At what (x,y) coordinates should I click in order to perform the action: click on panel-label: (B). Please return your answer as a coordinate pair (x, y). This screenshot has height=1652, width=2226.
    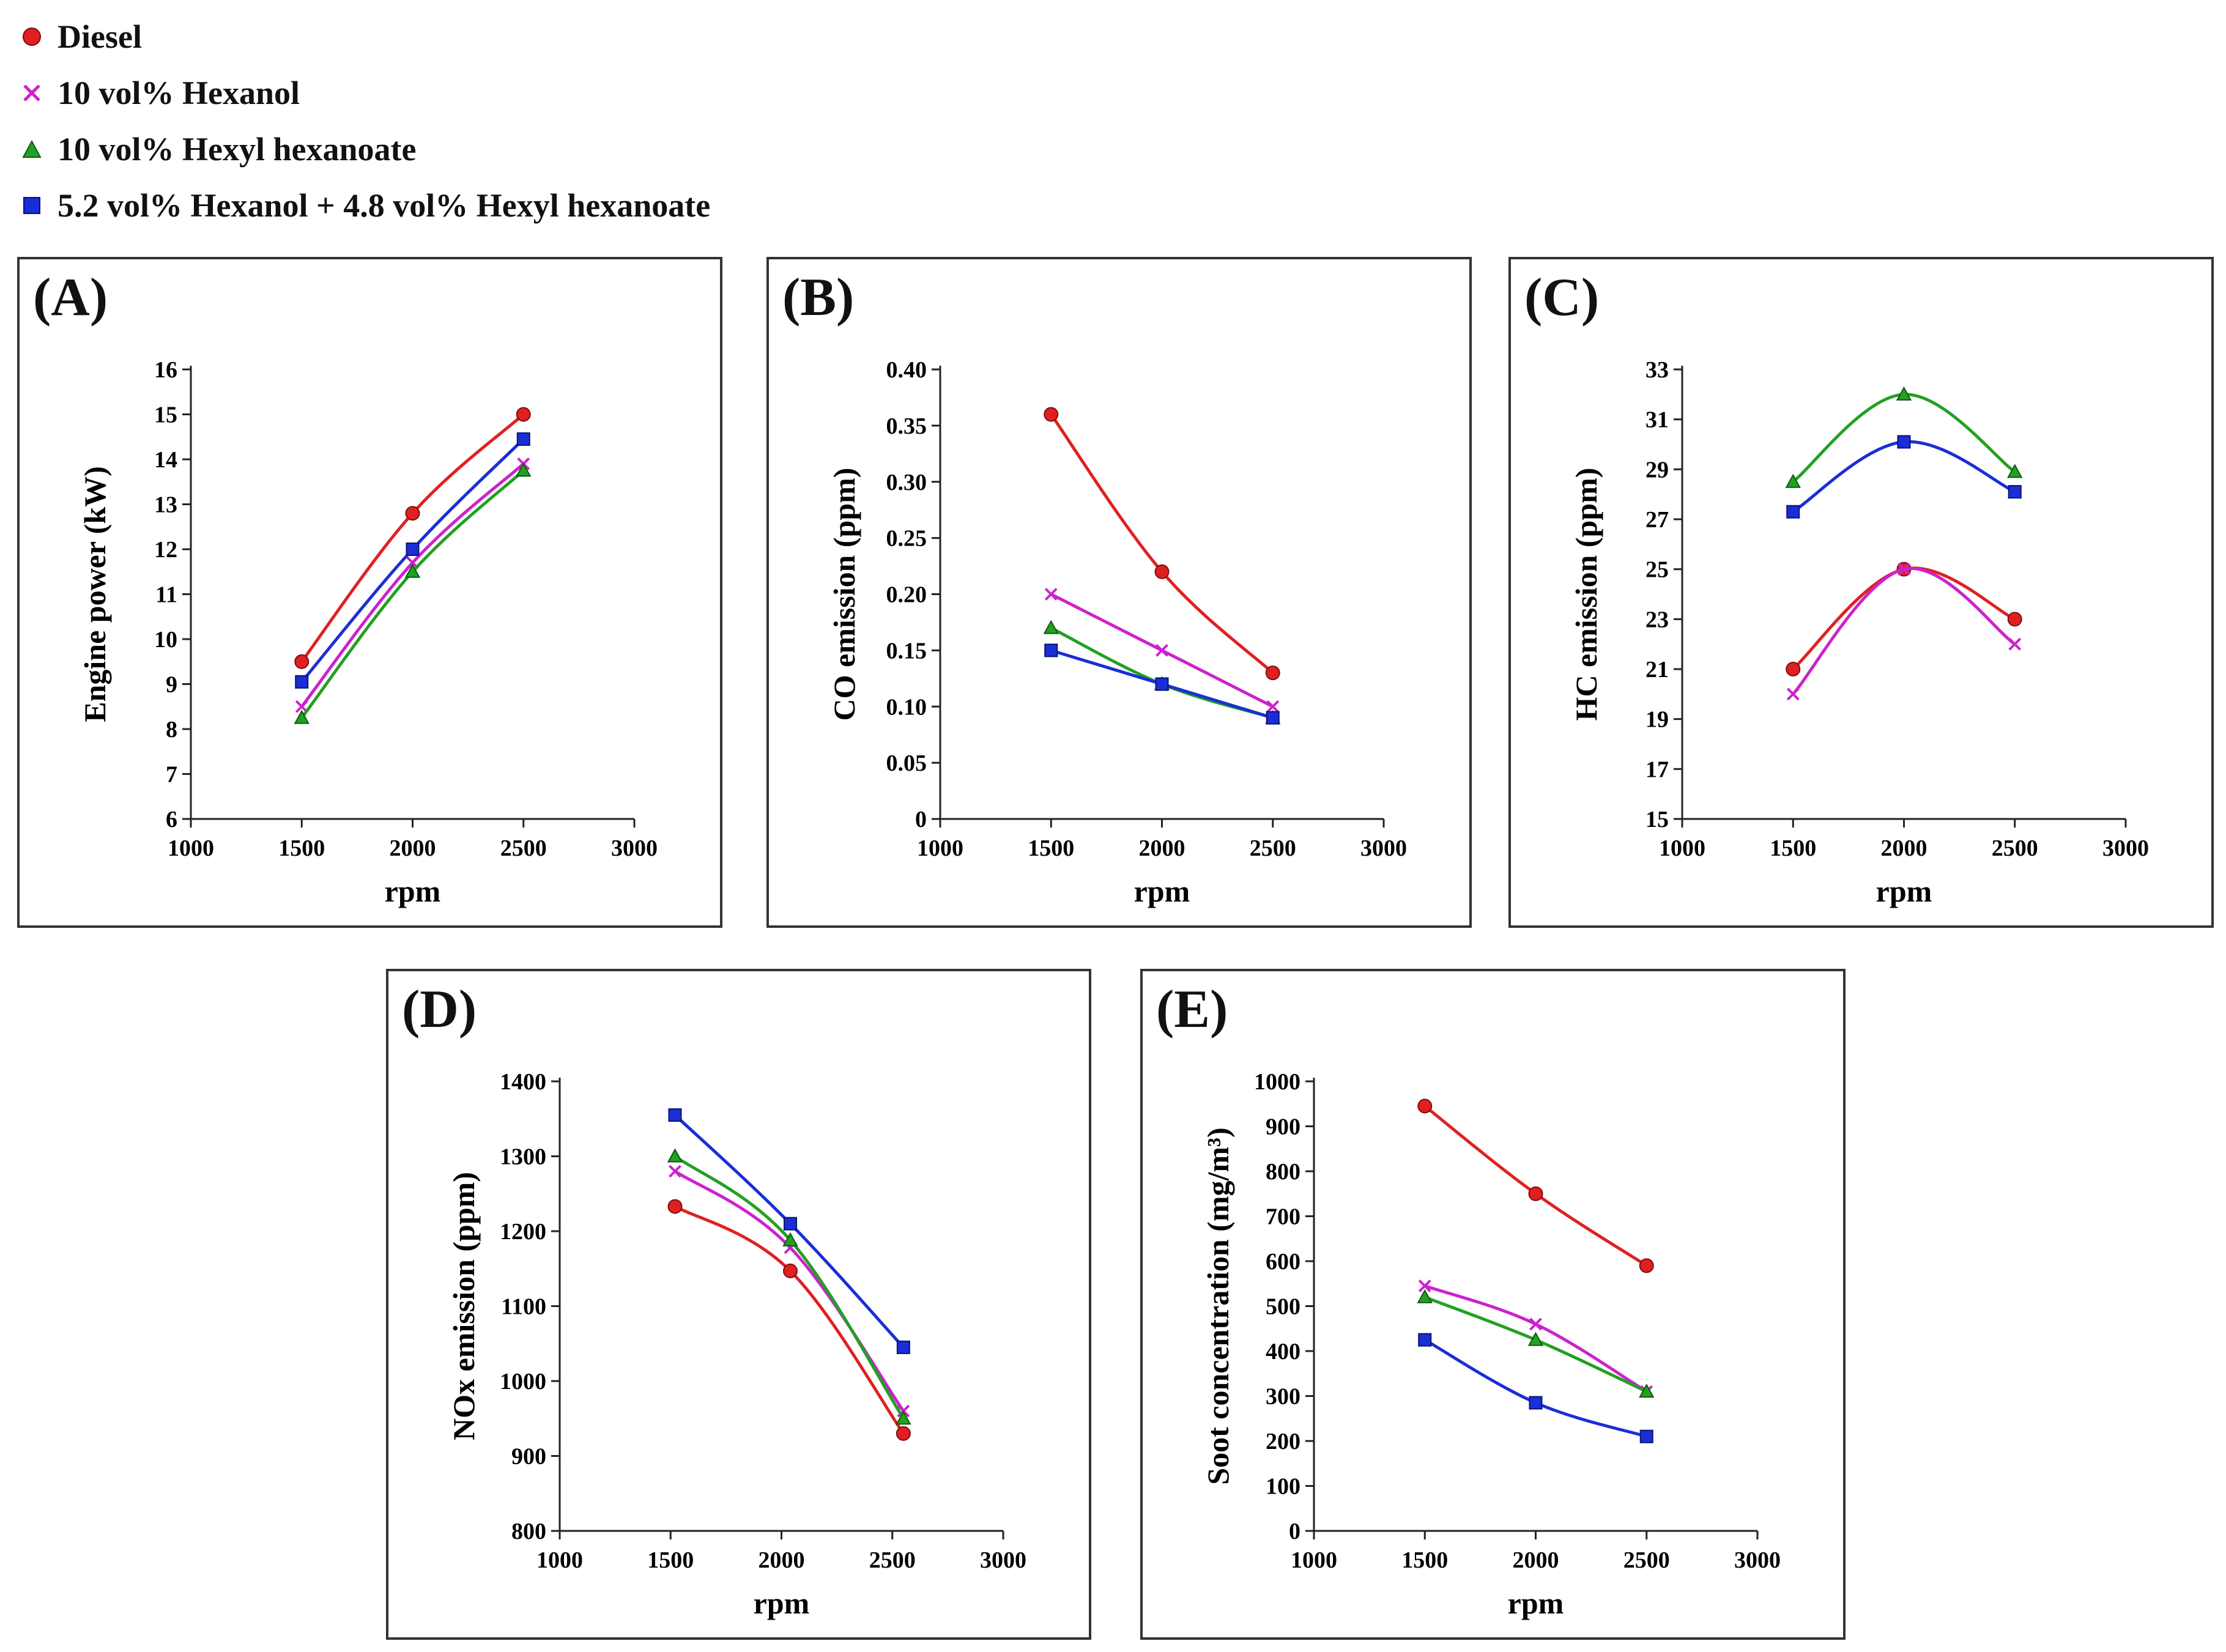
    Looking at the image, I should click on (818, 297).